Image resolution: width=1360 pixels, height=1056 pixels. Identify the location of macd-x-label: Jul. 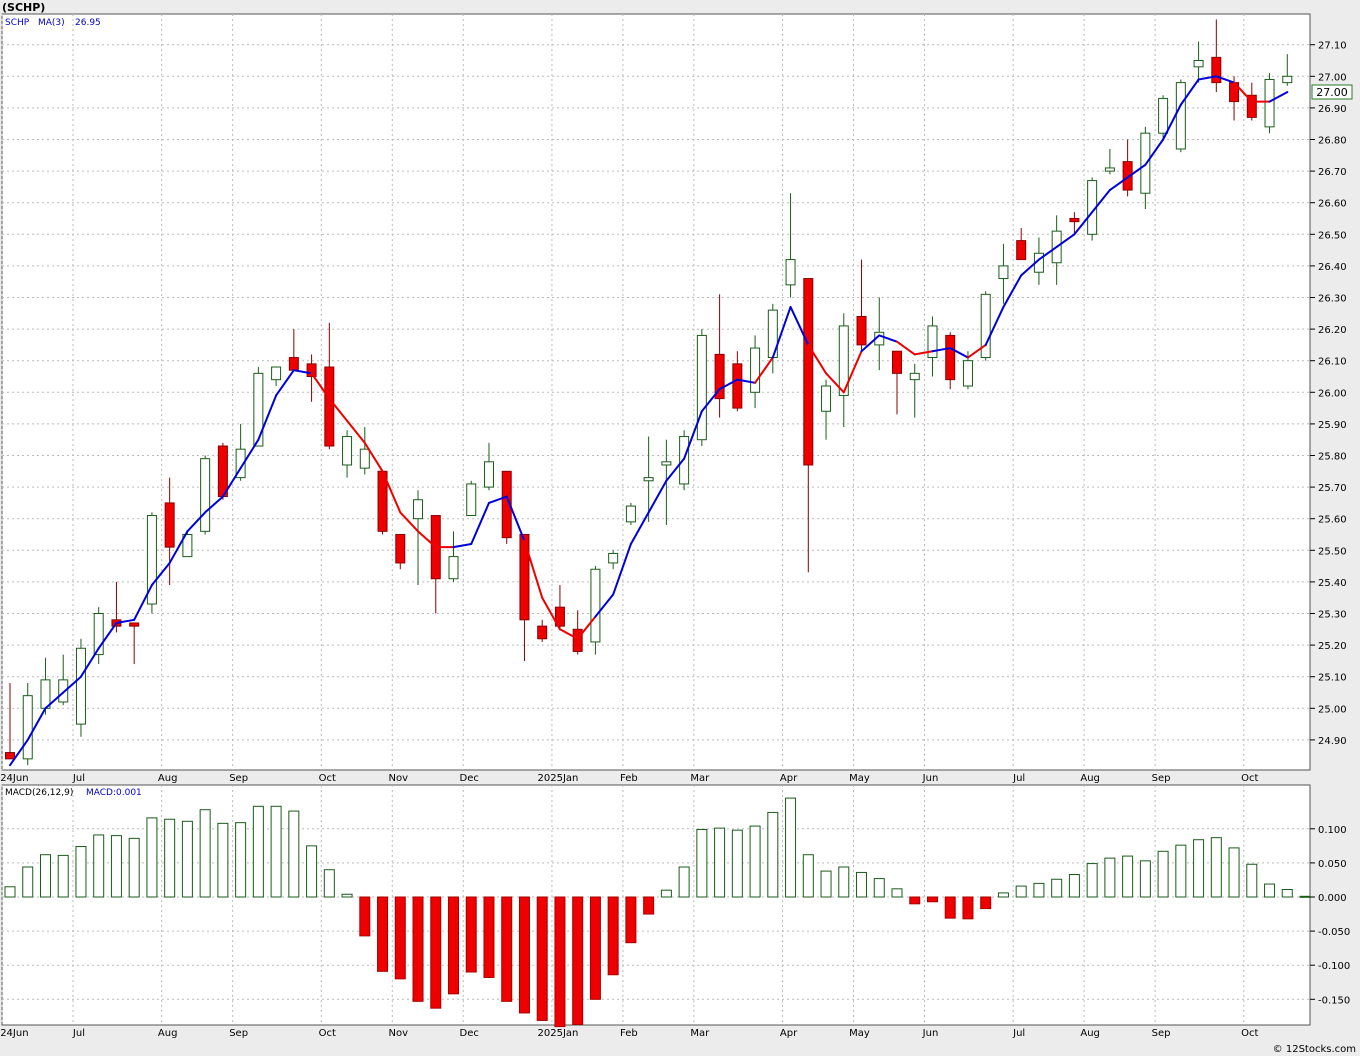
(1018, 1033).